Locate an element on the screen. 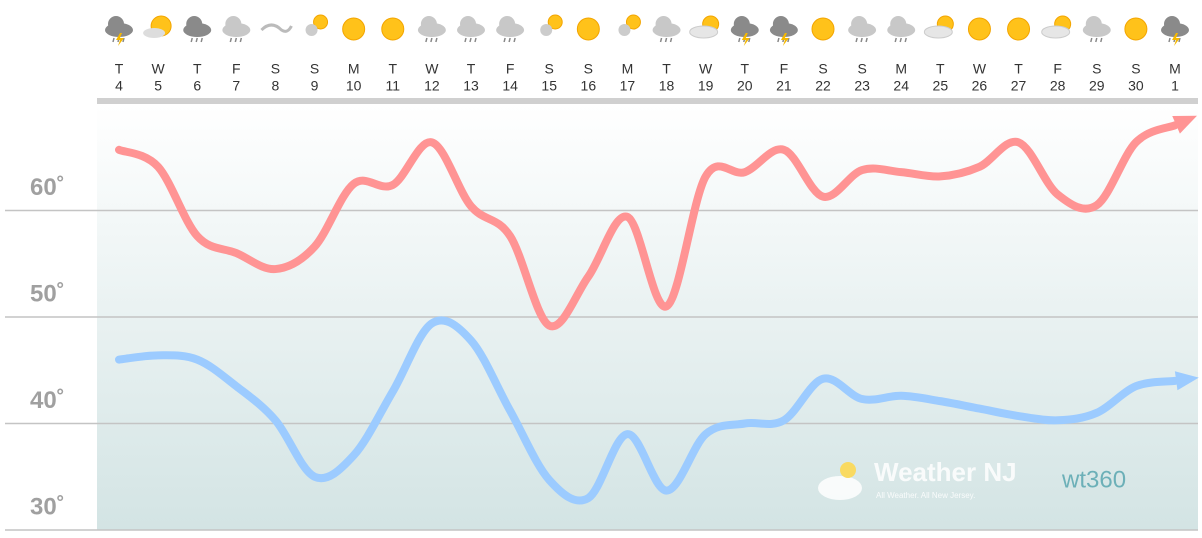 The image size is (1202, 538). icon-wind is located at coordinates (276, 28).